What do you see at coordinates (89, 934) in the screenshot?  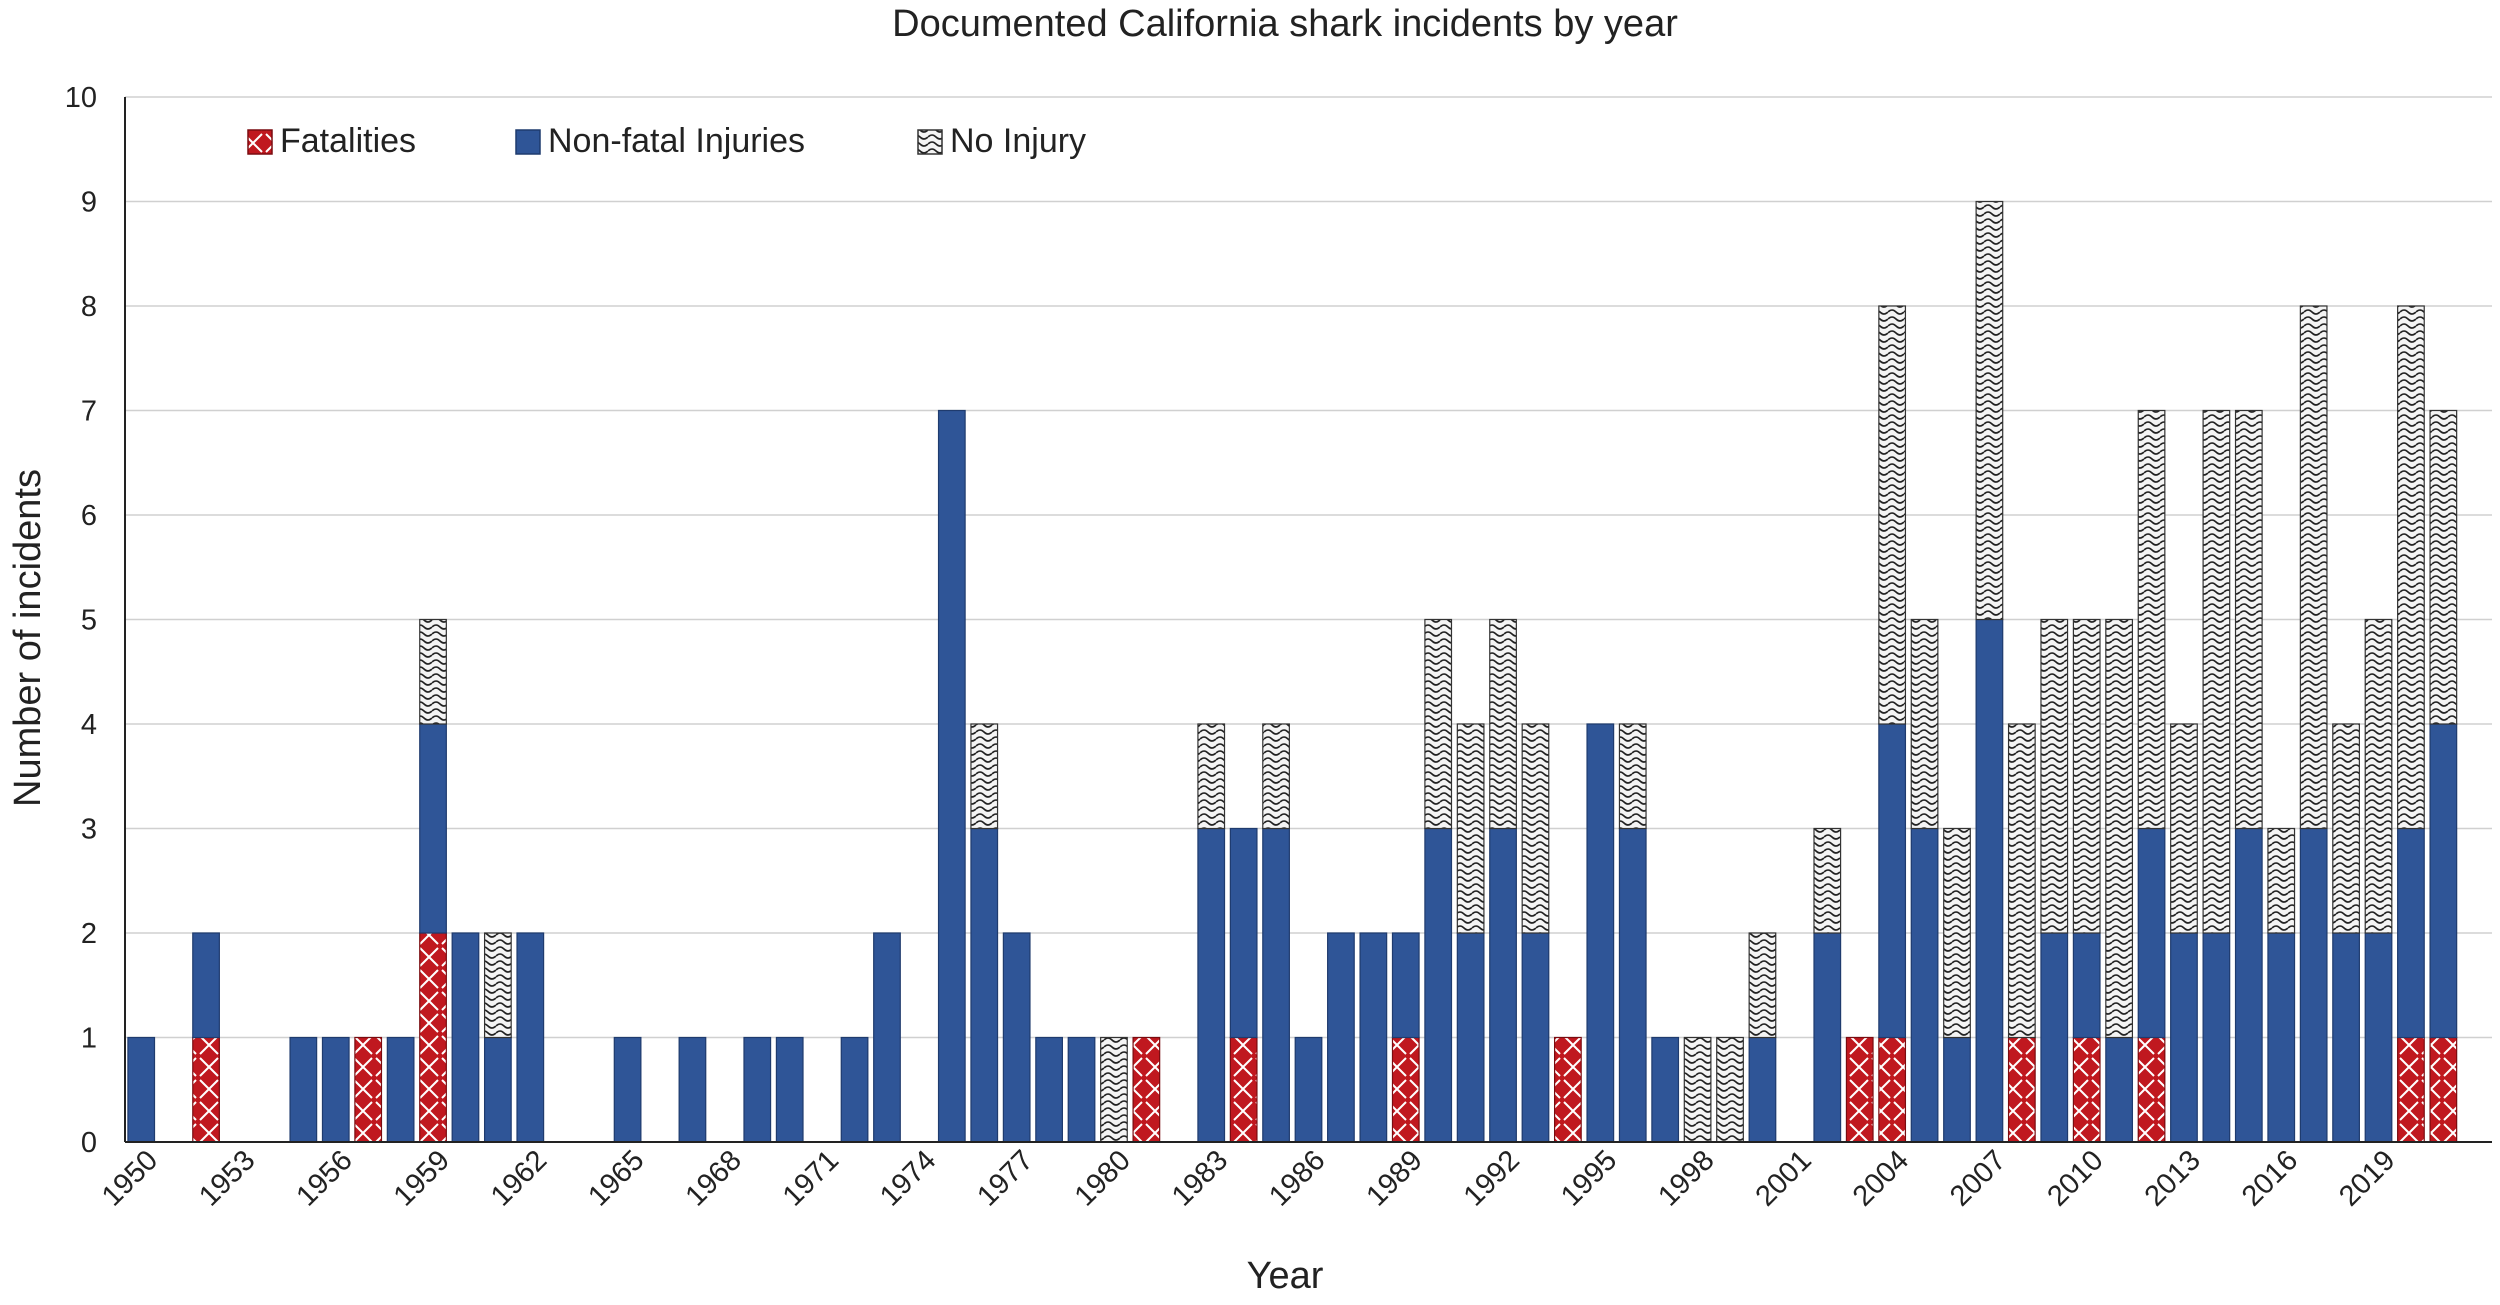 I see `y-tick-label: 2` at bounding box center [89, 934].